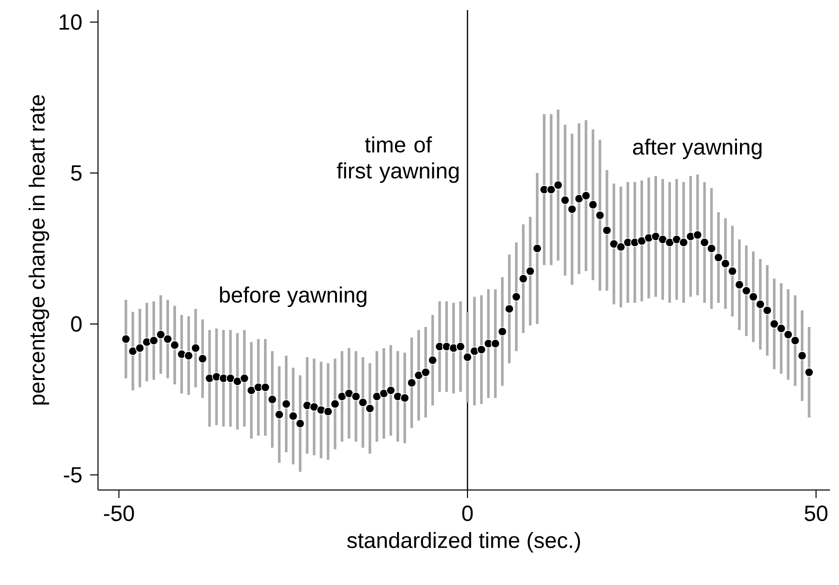 This screenshot has width=839, height=585. Describe the element at coordinates (71, 22) in the screenshot. I see `y-tick-label: 10` at that location.